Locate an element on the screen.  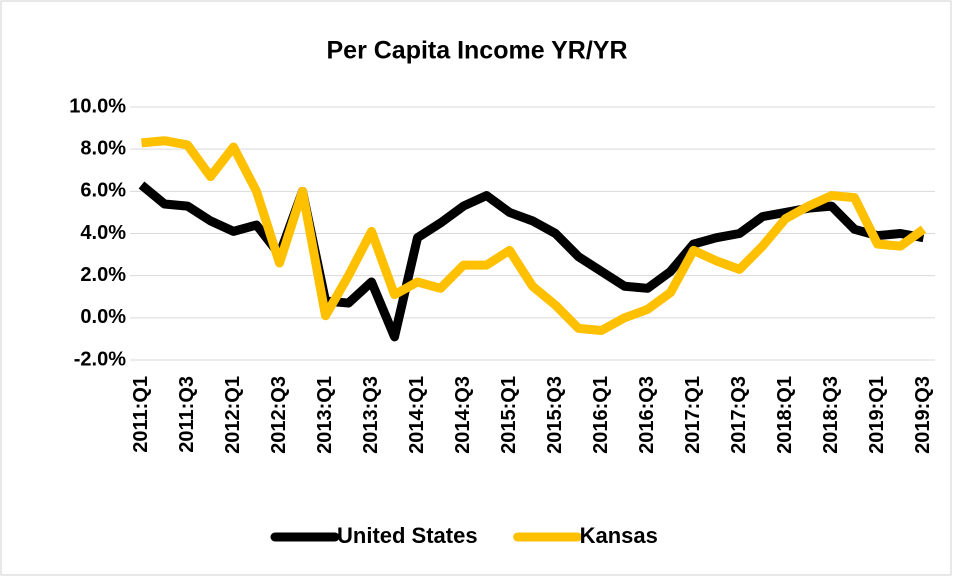
x-tick-label: 2016:Q1 is located at coordinates (601, 415).